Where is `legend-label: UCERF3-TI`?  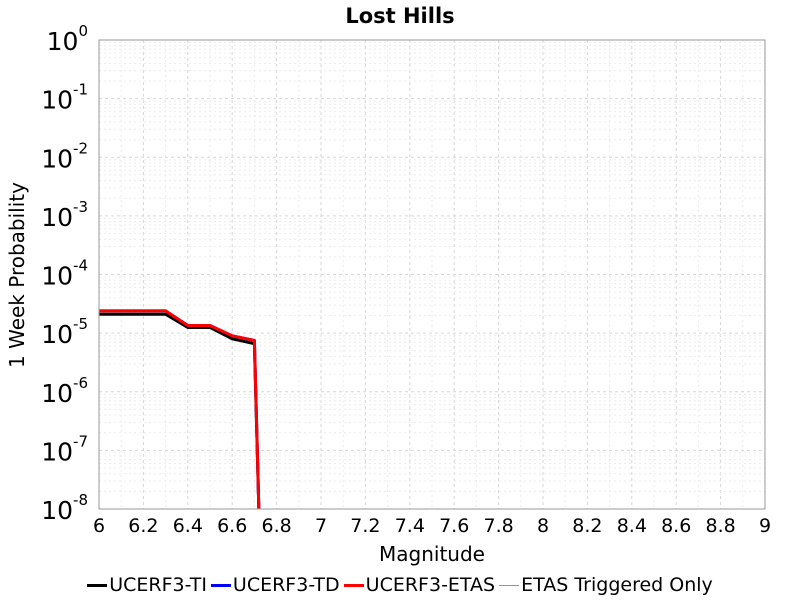 legend-label: UCERF3-TI is located at coordinates (158, 585).